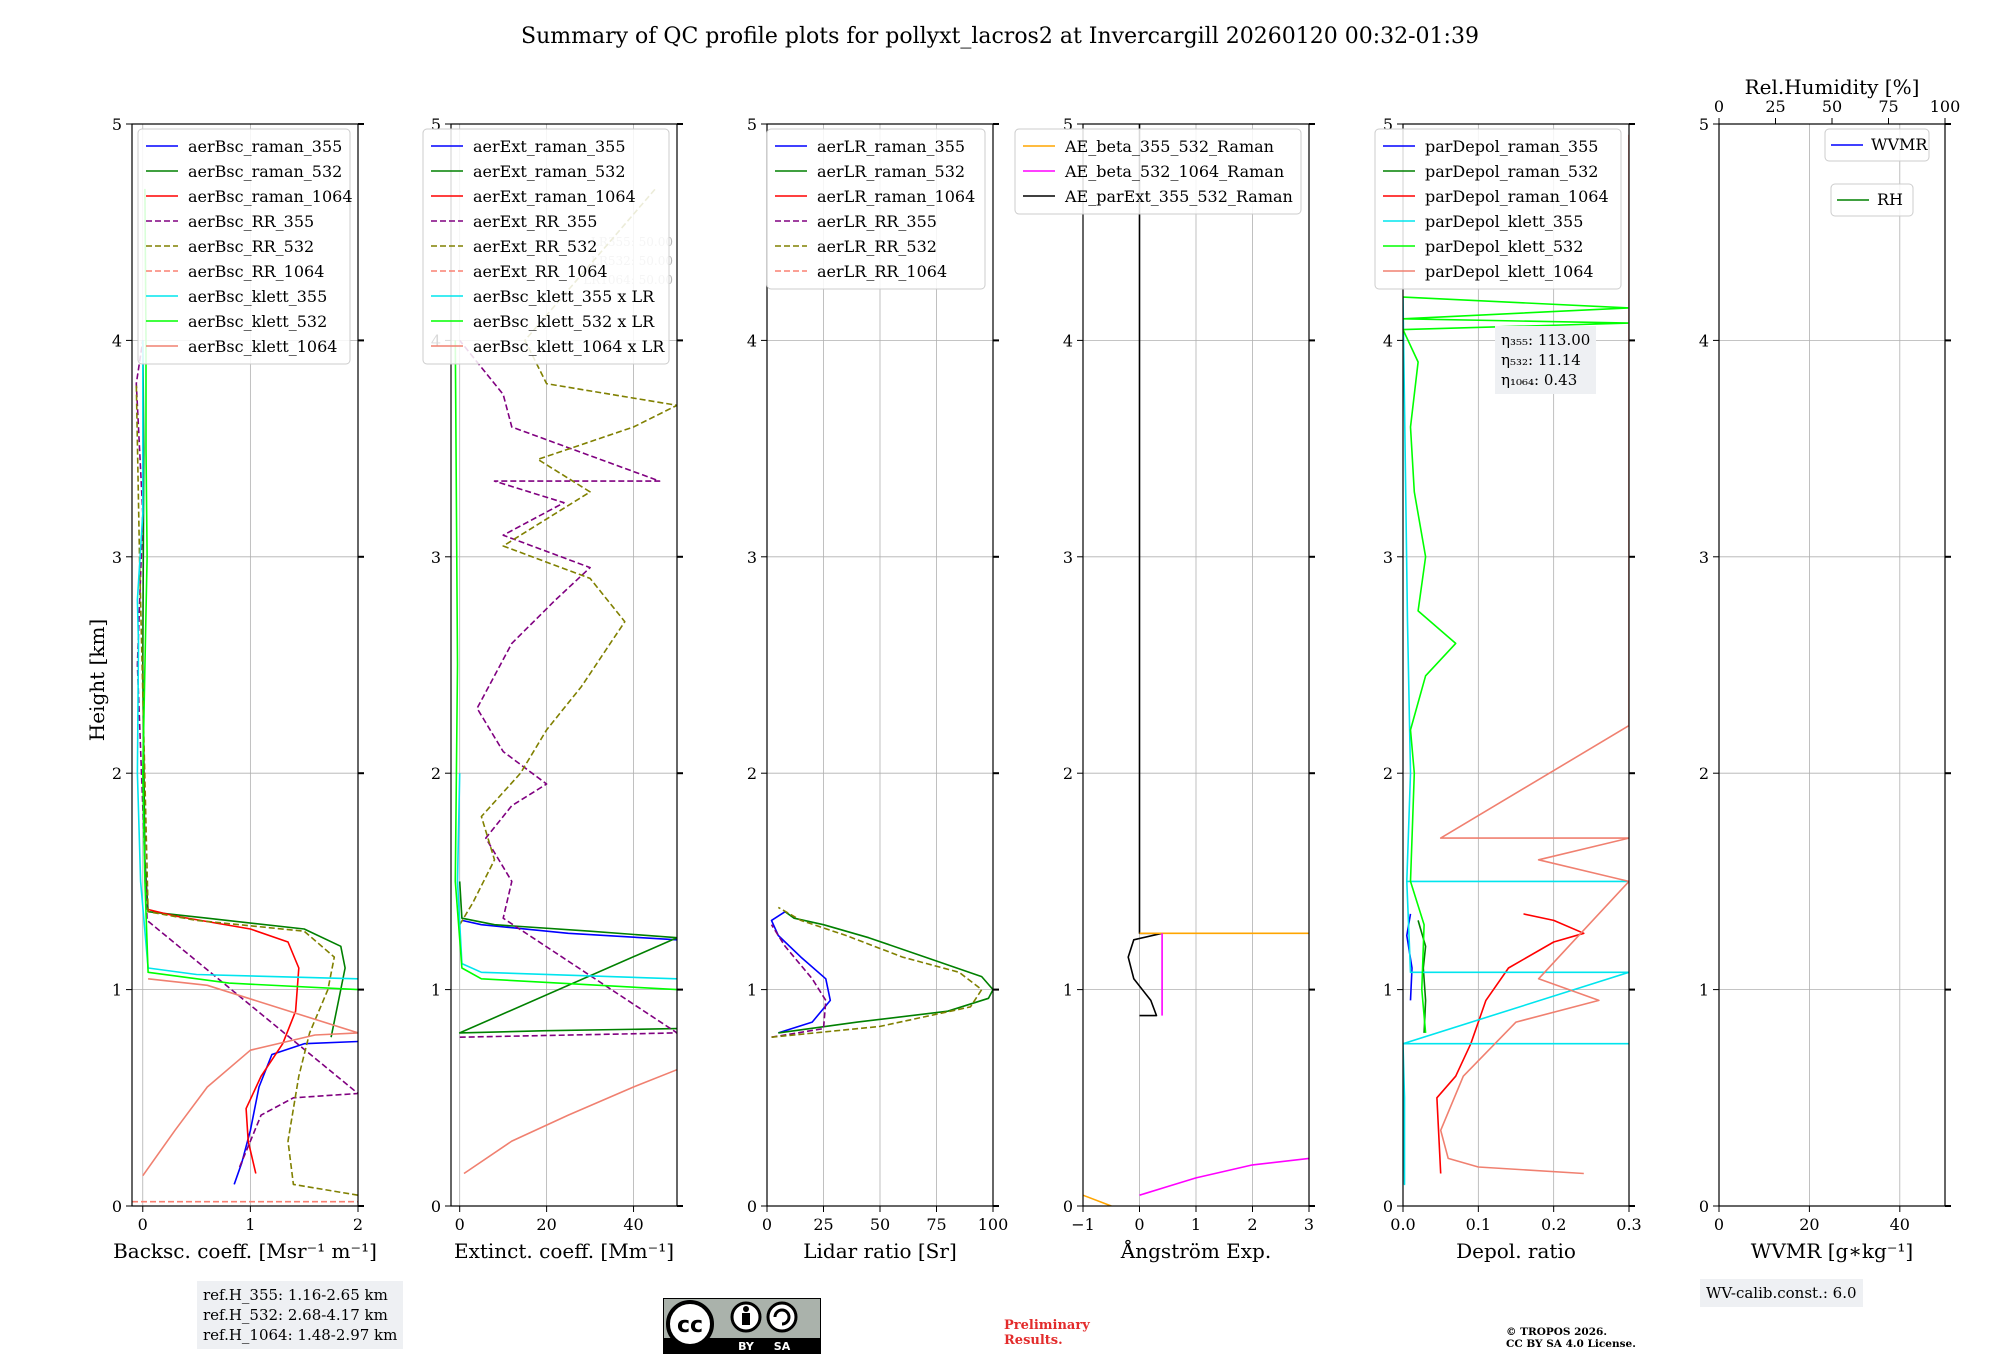 The image size is (2000, 1360). What do you see at coordinates (1890, 199) in the screenshot?
I see `legend-entry: RH` at bounding box center [1890, 199].